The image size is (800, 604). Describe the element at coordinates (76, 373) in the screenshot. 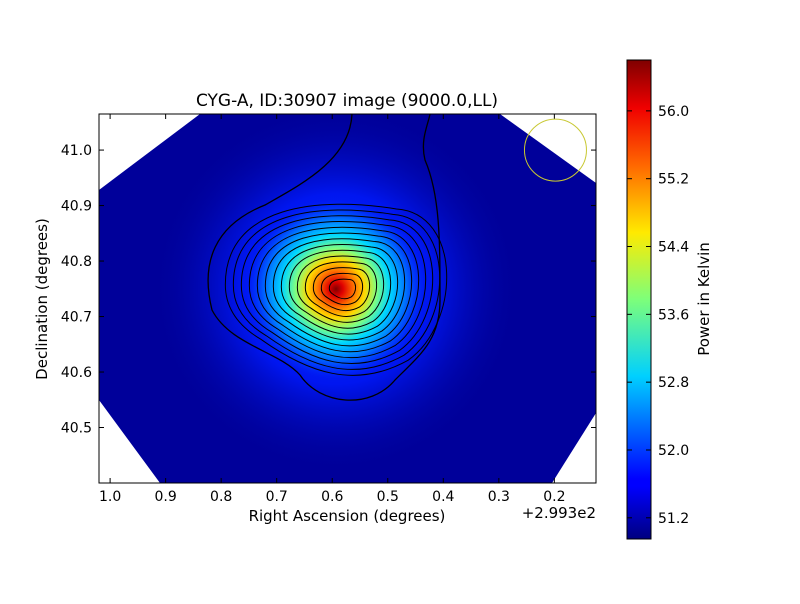

I see `y-tick-label: 40.6` at that location.